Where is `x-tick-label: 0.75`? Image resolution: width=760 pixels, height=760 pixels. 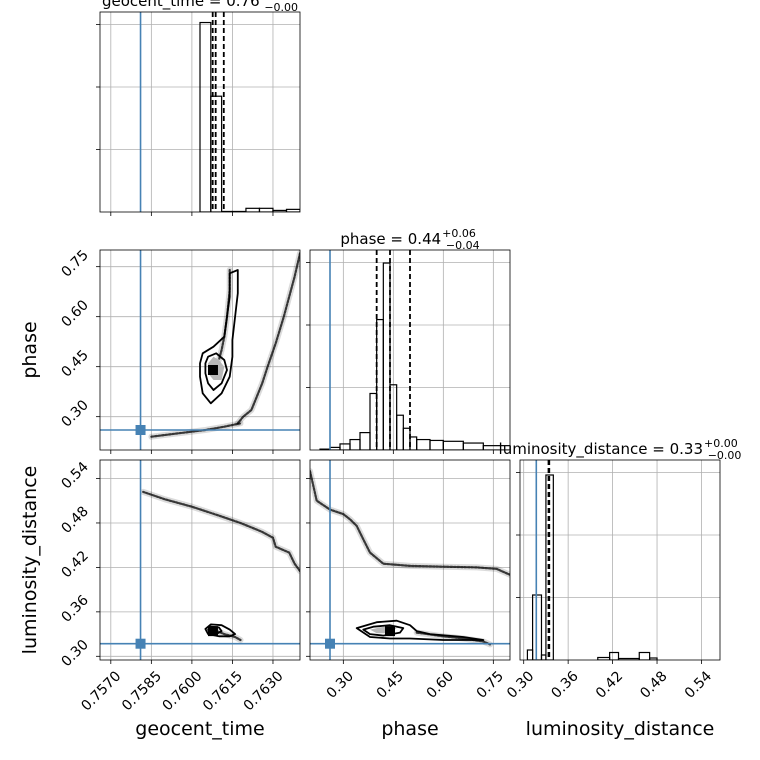
x-tick-label: 0.75 is located at coordinates (490, 684).